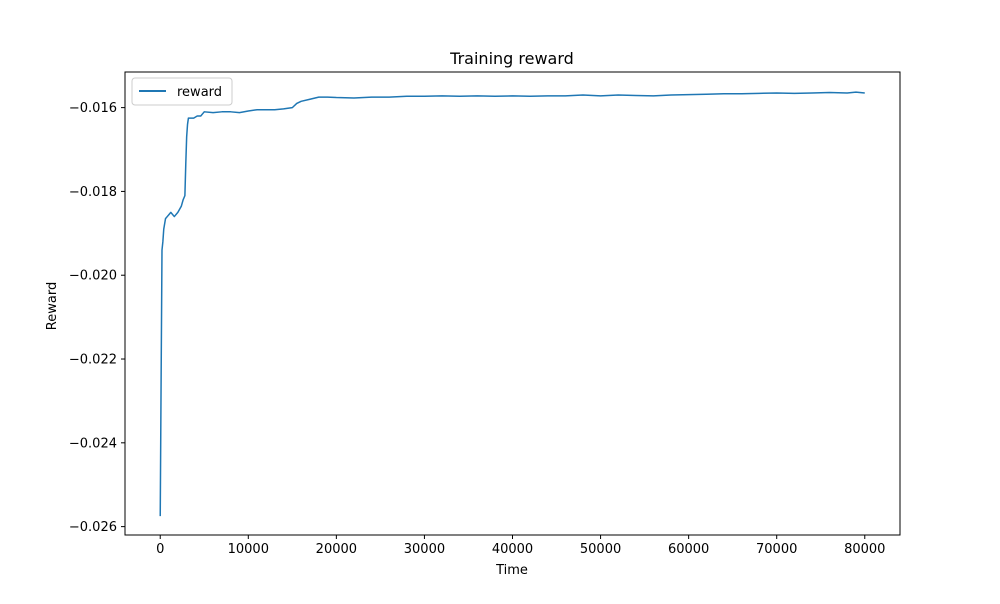 The image size is (1000, 604). What do you see at coordinates (776, 549) in the screenshot?
I see `x-tick-label: 70000` at bounding box center [776, 549].